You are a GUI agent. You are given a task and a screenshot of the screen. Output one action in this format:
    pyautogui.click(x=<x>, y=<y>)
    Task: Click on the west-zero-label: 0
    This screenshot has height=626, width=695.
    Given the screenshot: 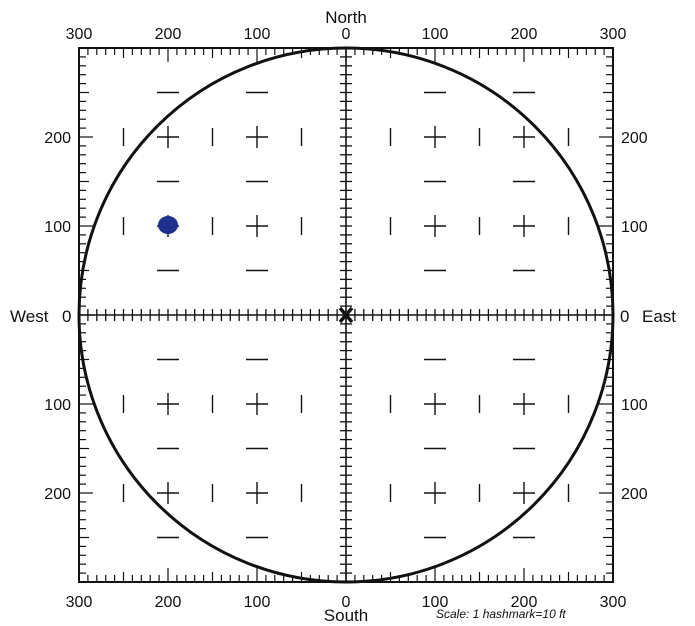 What is the action you would take?
    pyautogui.click(x=66, y=316)
    